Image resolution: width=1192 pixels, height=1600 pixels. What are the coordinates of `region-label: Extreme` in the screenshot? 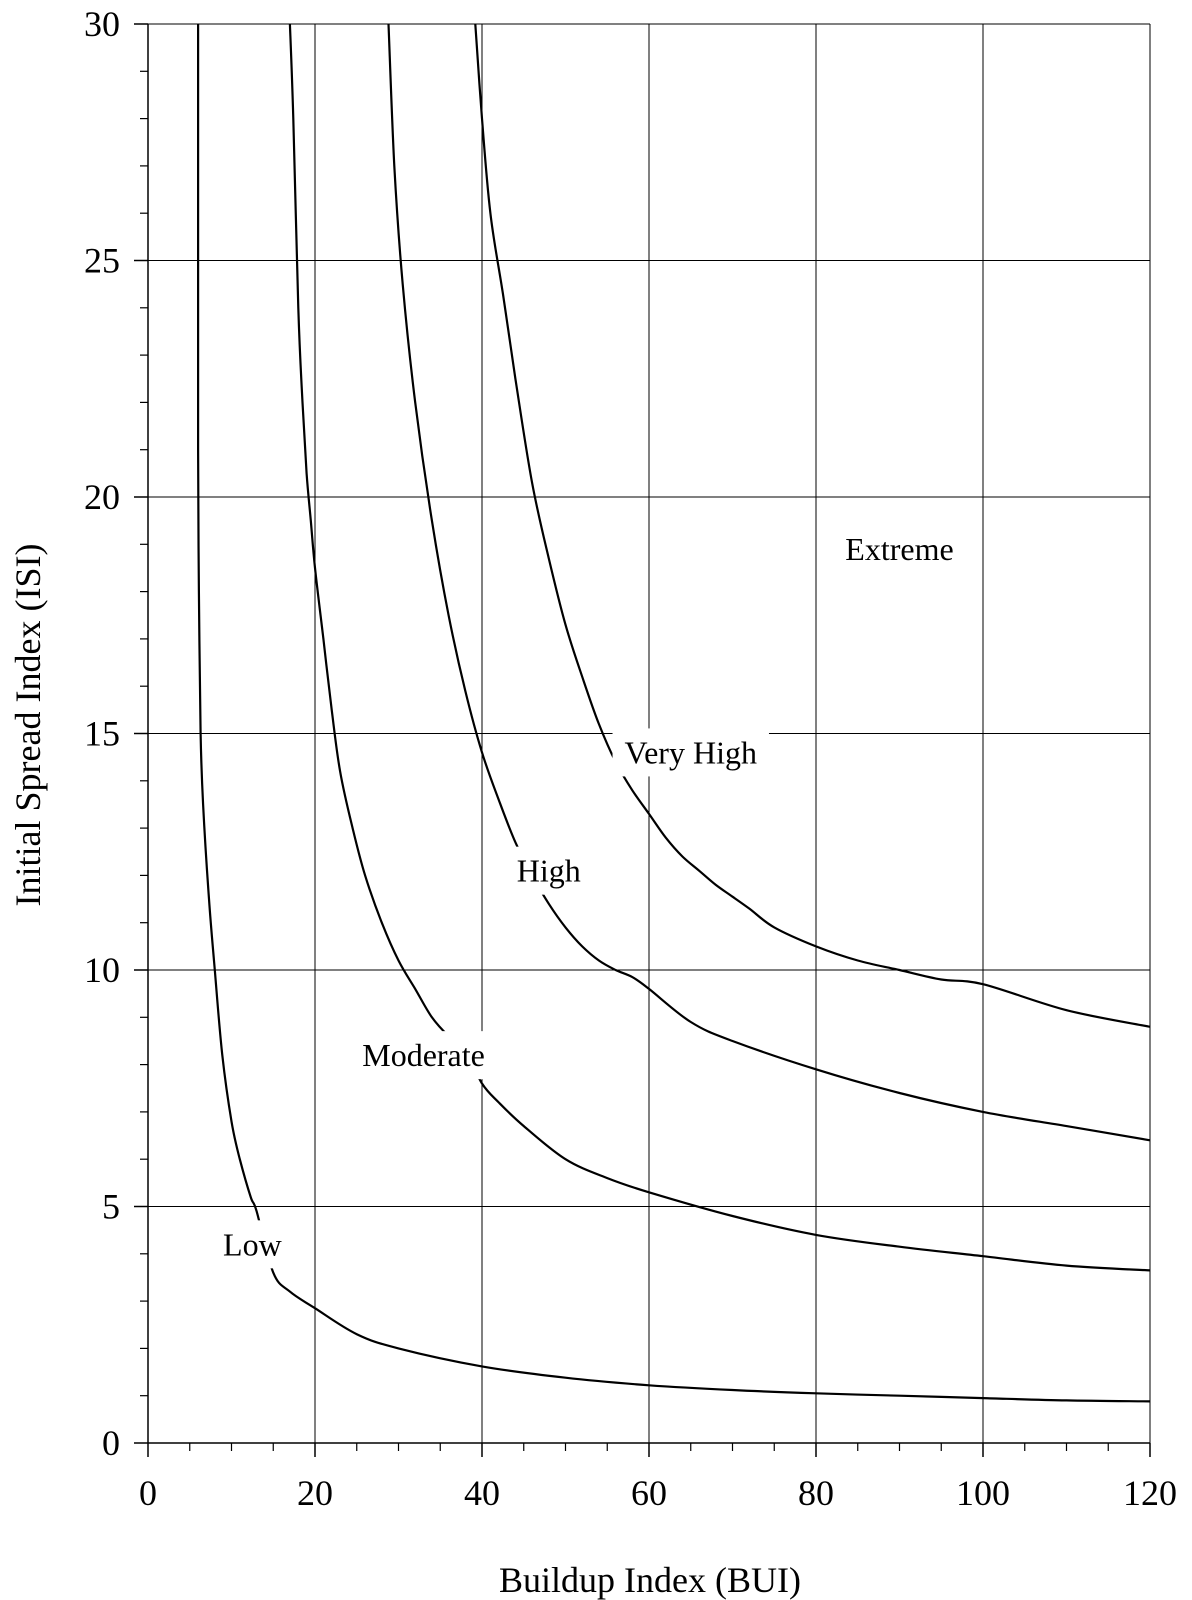 It's located at (899, 549).